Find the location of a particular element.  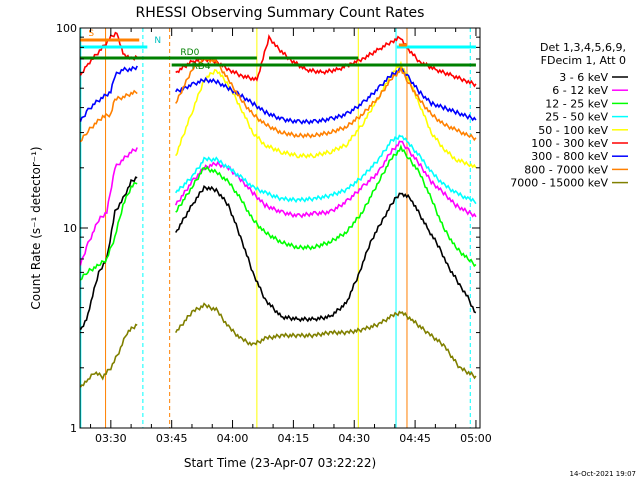

x-tick-label-6: 05:00 is located at coordinates (476, 438).